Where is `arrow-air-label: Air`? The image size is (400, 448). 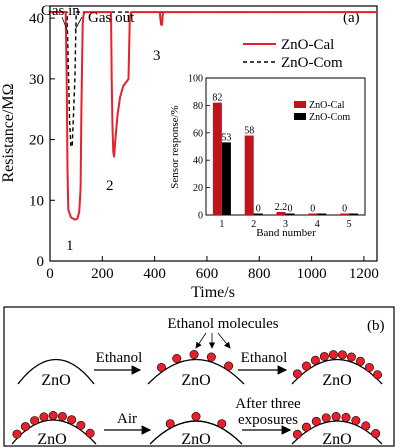
arrow-air-label: Air is located at coordinates (127, 419).